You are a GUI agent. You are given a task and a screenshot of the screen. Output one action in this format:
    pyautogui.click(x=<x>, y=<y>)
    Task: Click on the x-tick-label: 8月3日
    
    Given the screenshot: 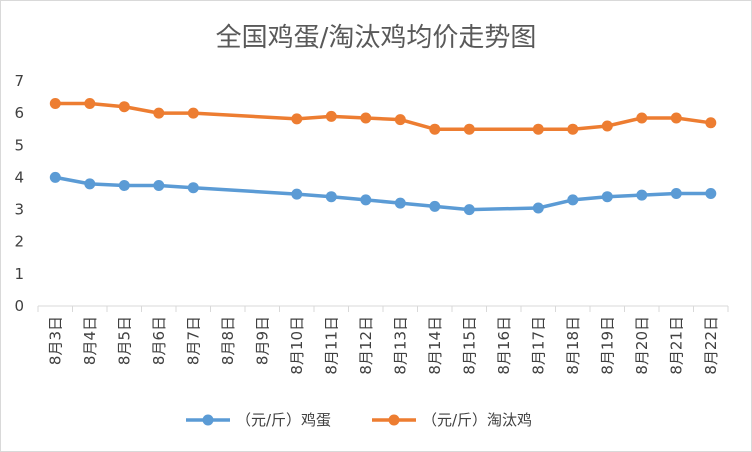 What is the action you would take?
    pyautogui.click(x=55, y=340)
    